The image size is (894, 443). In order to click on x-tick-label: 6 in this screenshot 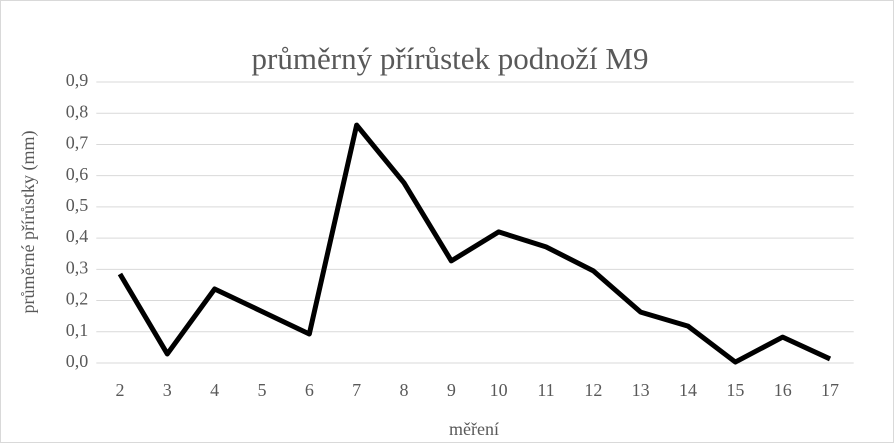, I will do `click(309, 390)`.